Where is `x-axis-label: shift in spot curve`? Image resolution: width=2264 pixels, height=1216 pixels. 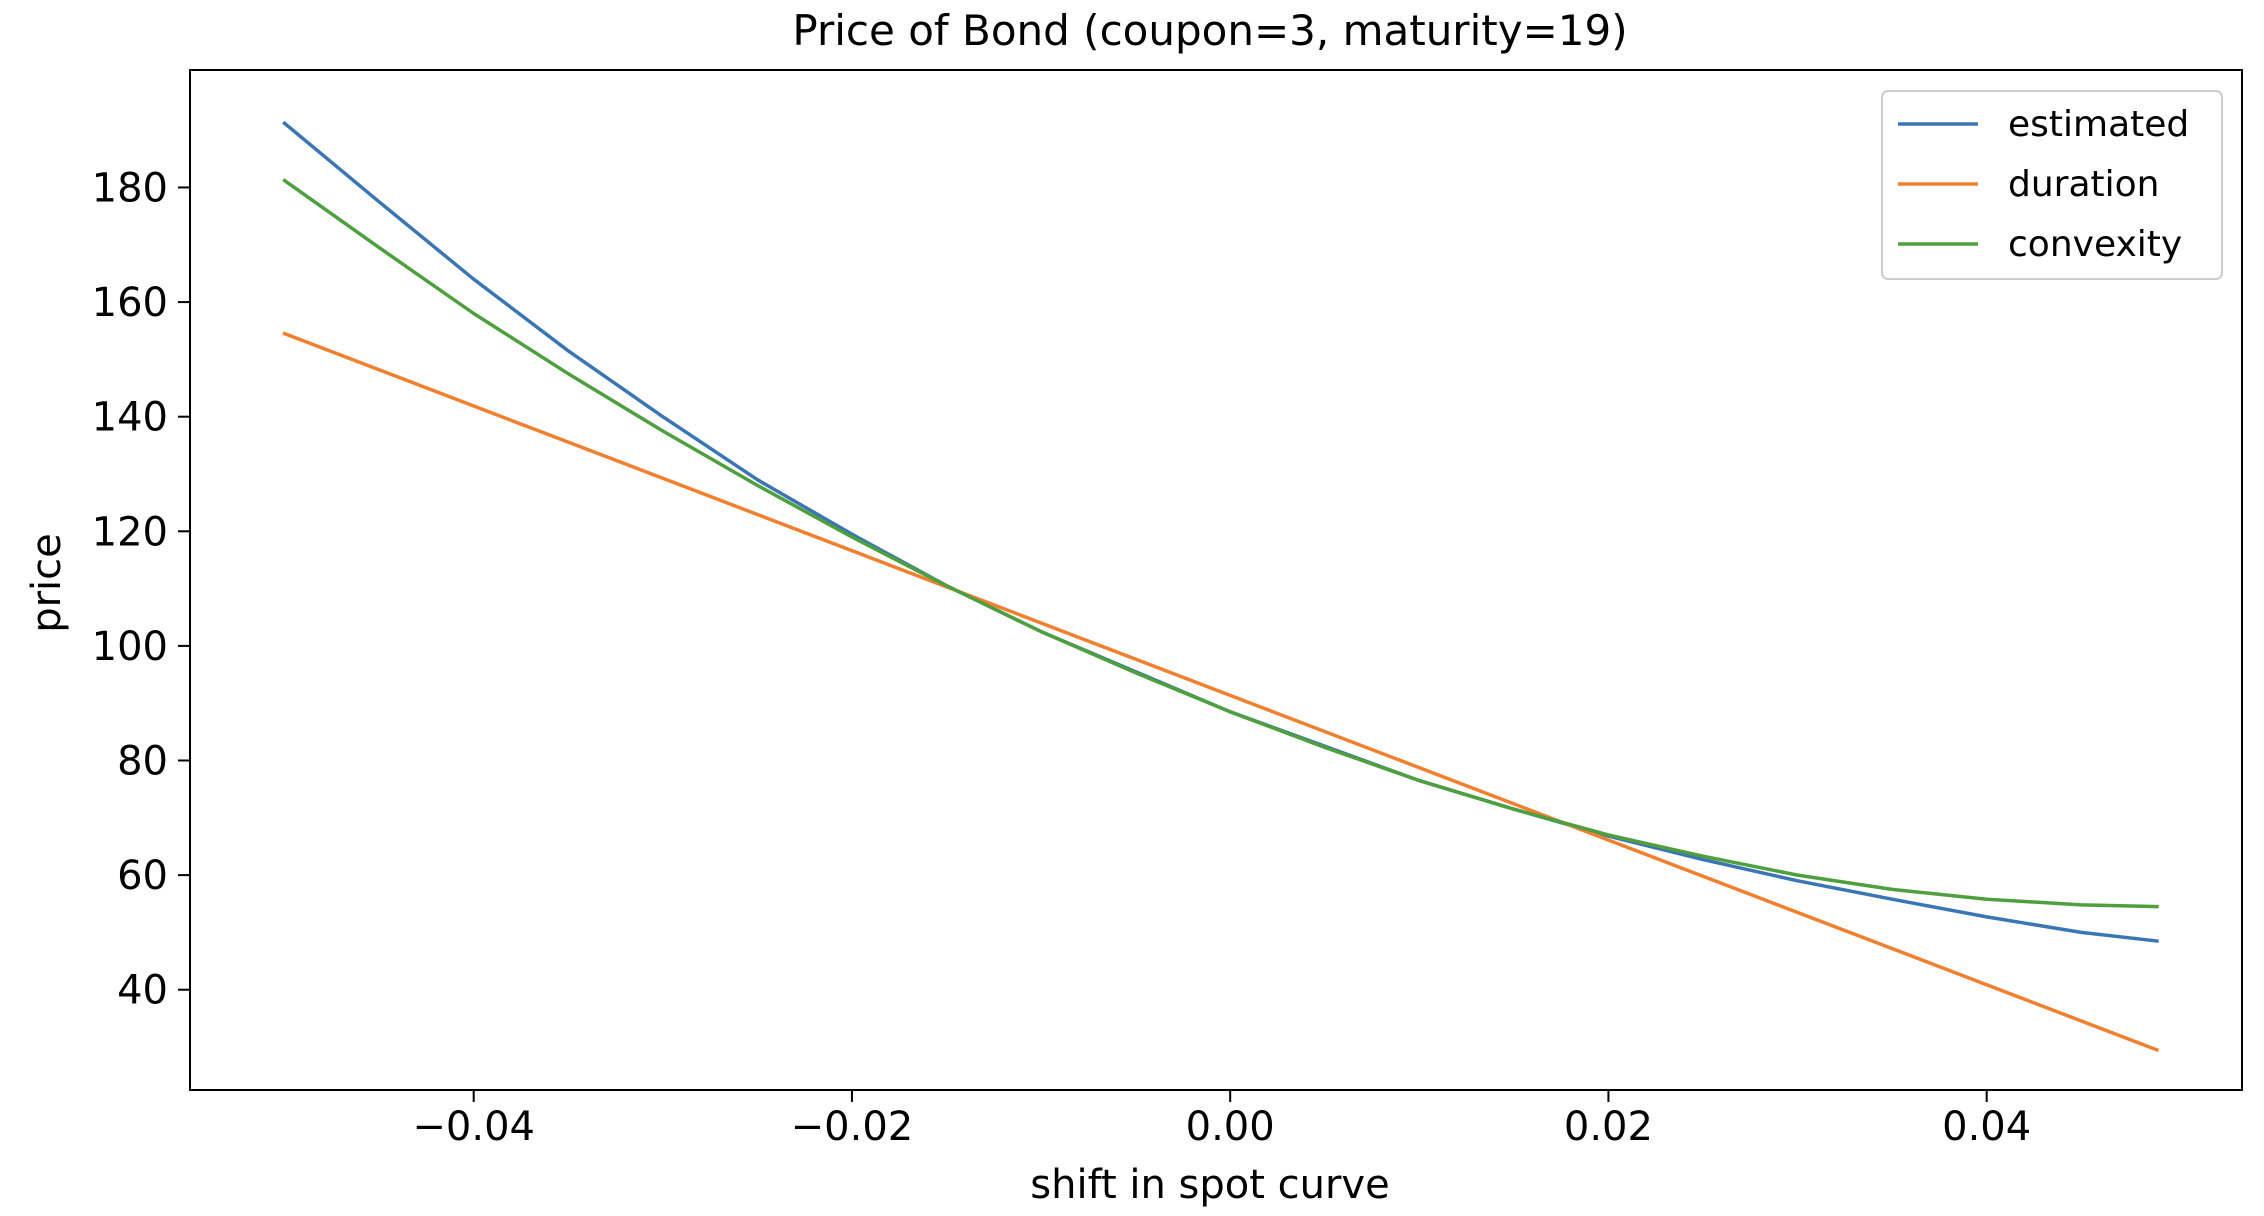
x-axis-label: shift in spot curve is located at coordinates (1209, 1185).